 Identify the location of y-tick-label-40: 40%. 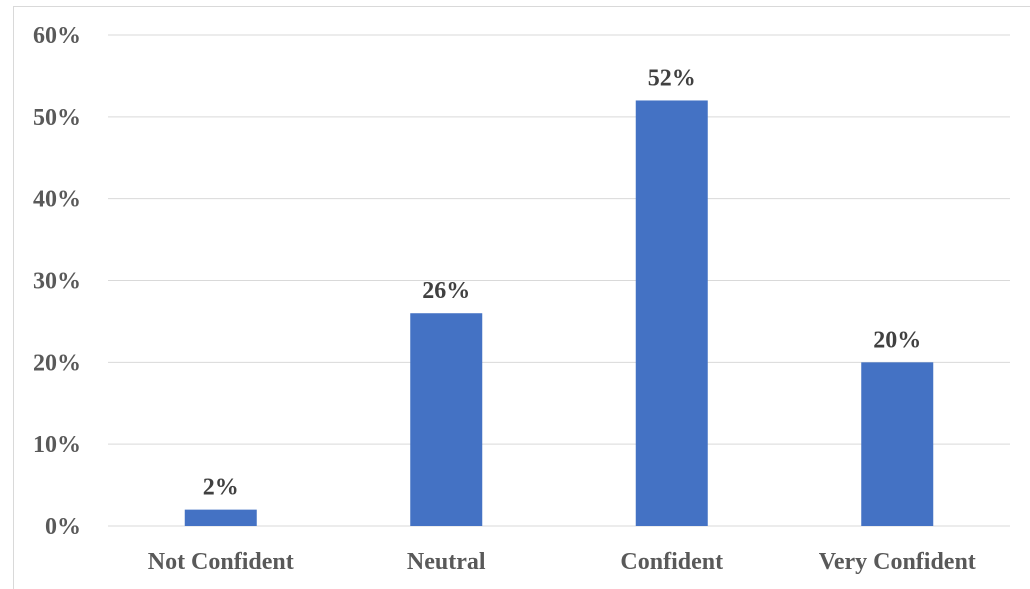
(57, 200).